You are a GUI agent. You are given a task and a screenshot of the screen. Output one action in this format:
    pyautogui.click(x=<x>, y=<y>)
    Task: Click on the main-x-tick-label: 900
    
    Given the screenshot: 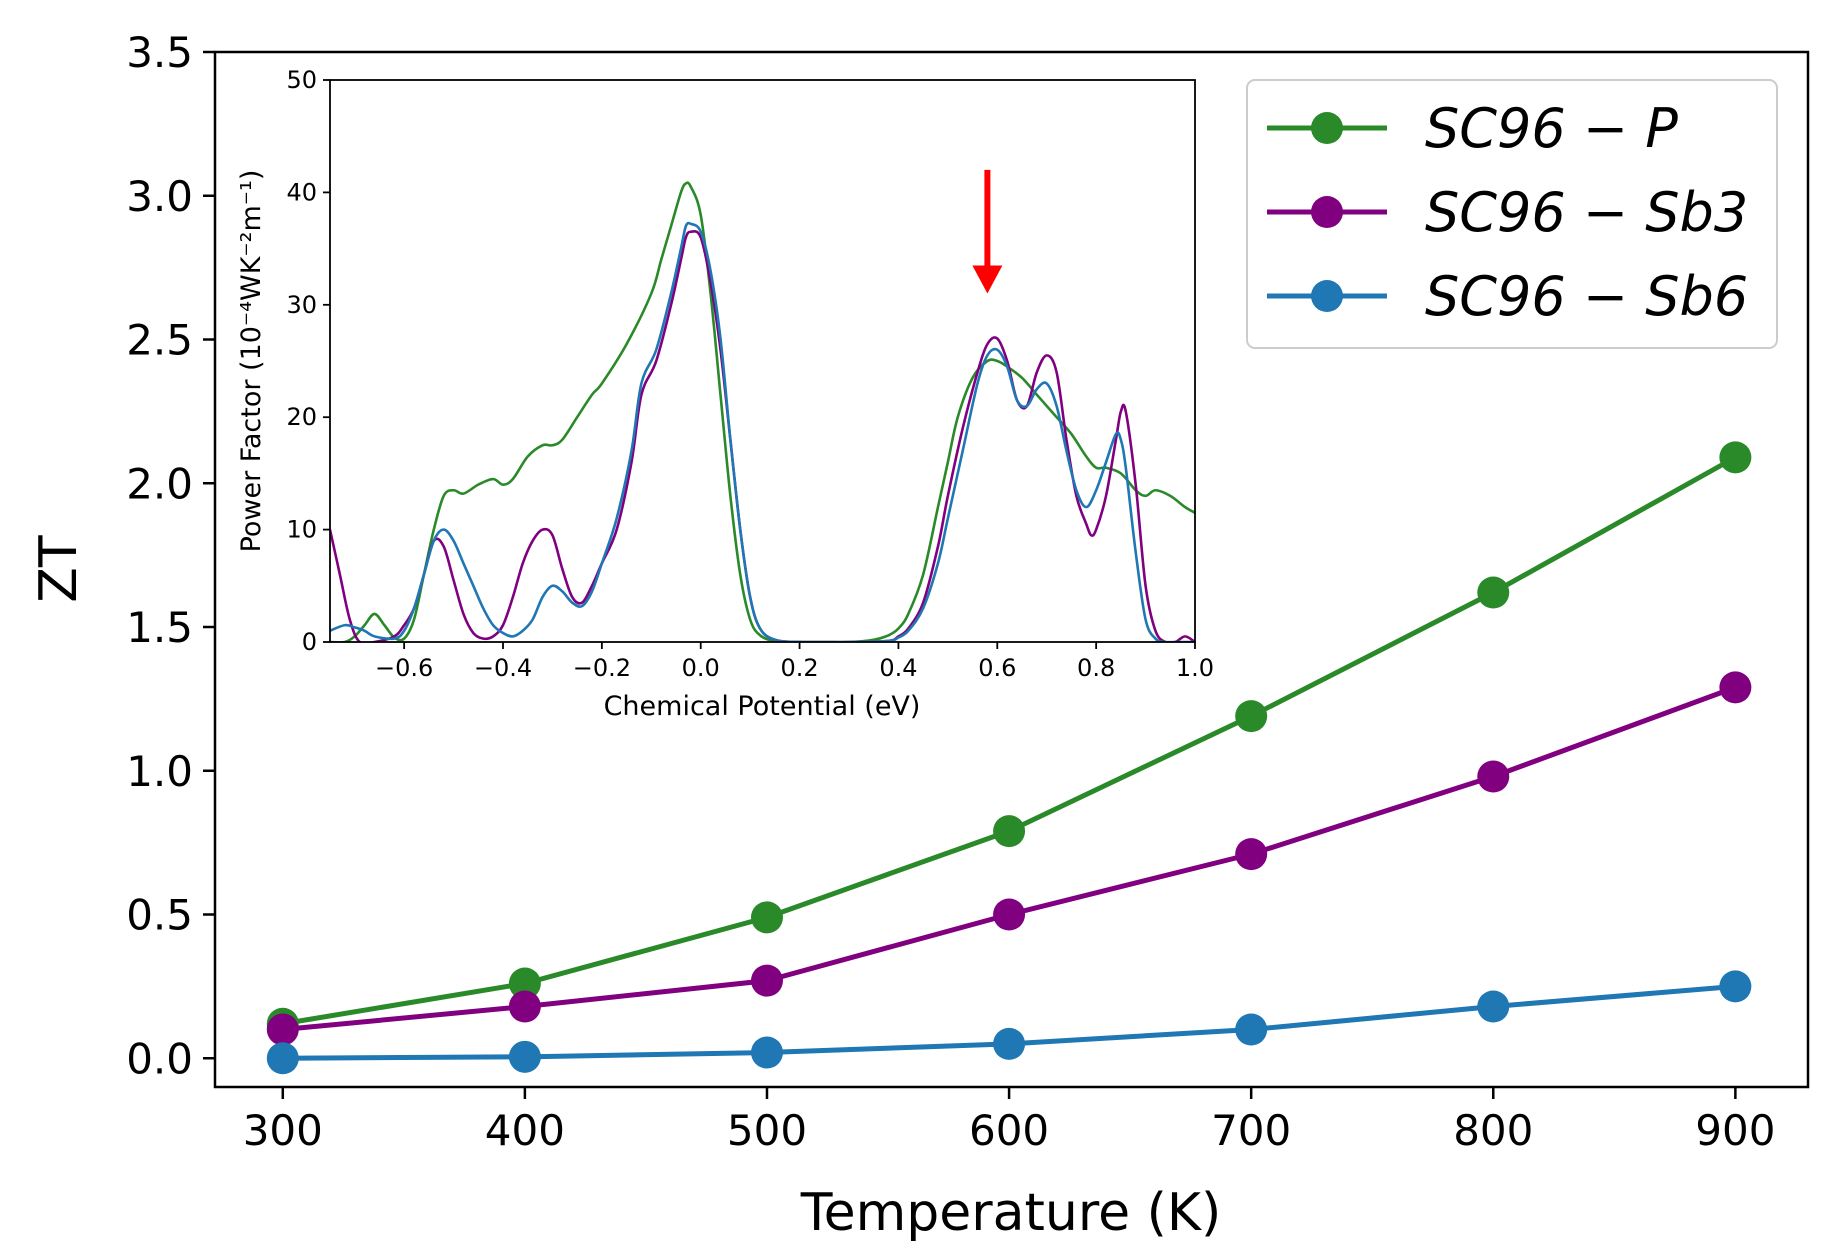 What is the action you would take?
    pyautogui.click(x=1735, y=1130)
    